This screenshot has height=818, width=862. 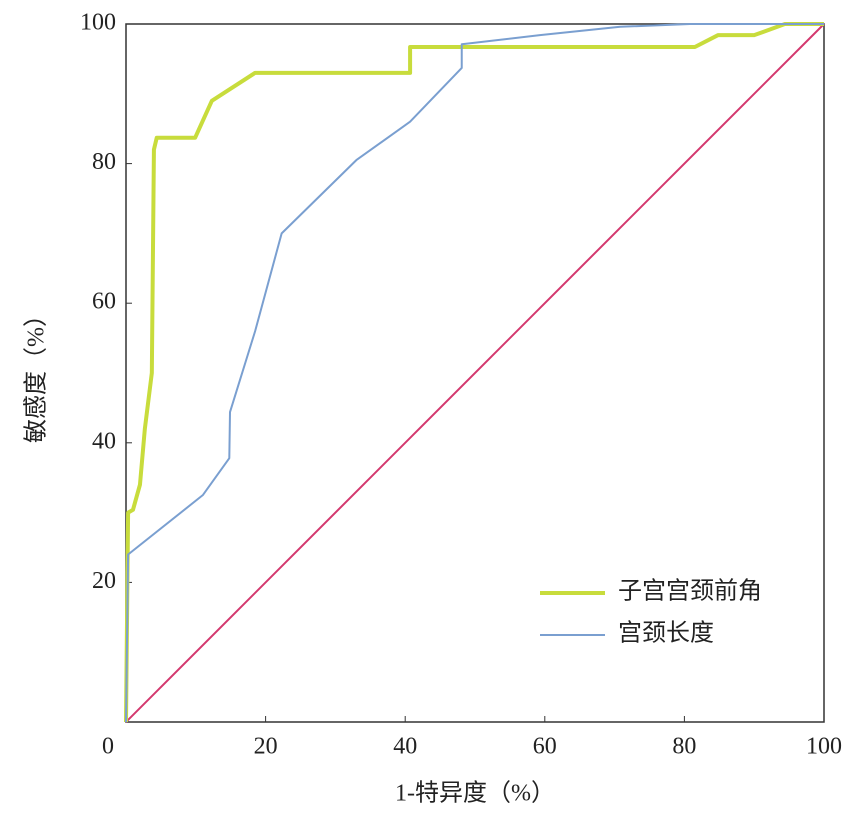 What do you see at coordinates (475, 793) in the screenshot?
I see `x-axis-label: 1-特异度（%）` at bounding box center [475, 793].